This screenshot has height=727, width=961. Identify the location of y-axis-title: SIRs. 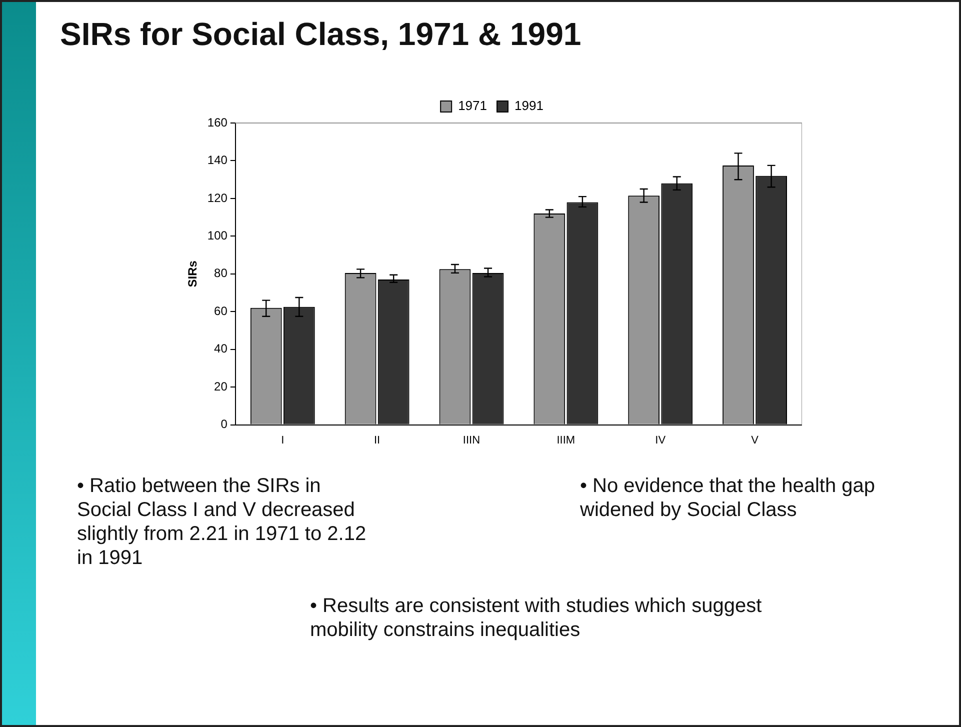
(193, 274).